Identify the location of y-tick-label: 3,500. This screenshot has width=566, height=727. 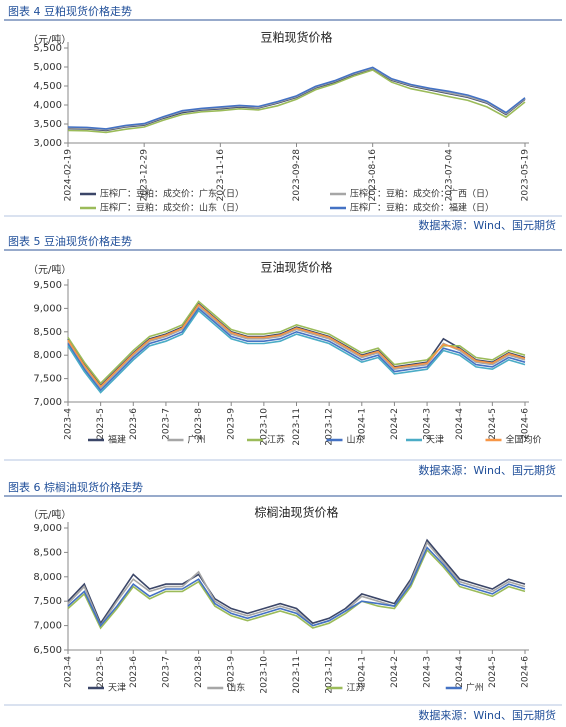
(47, 124).